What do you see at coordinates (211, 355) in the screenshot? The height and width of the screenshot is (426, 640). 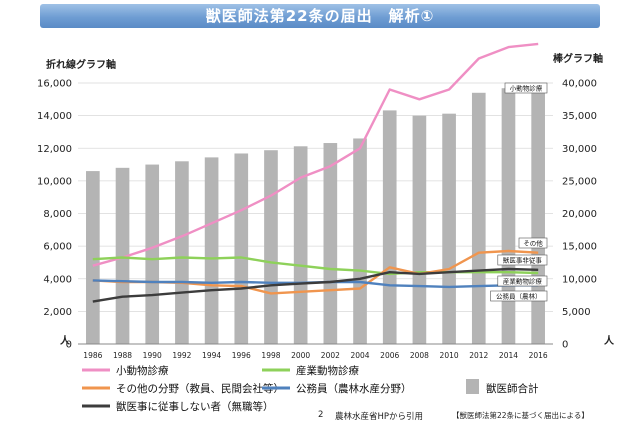 I see `x-tick-label: 1994` at bounding box center [211, 355].